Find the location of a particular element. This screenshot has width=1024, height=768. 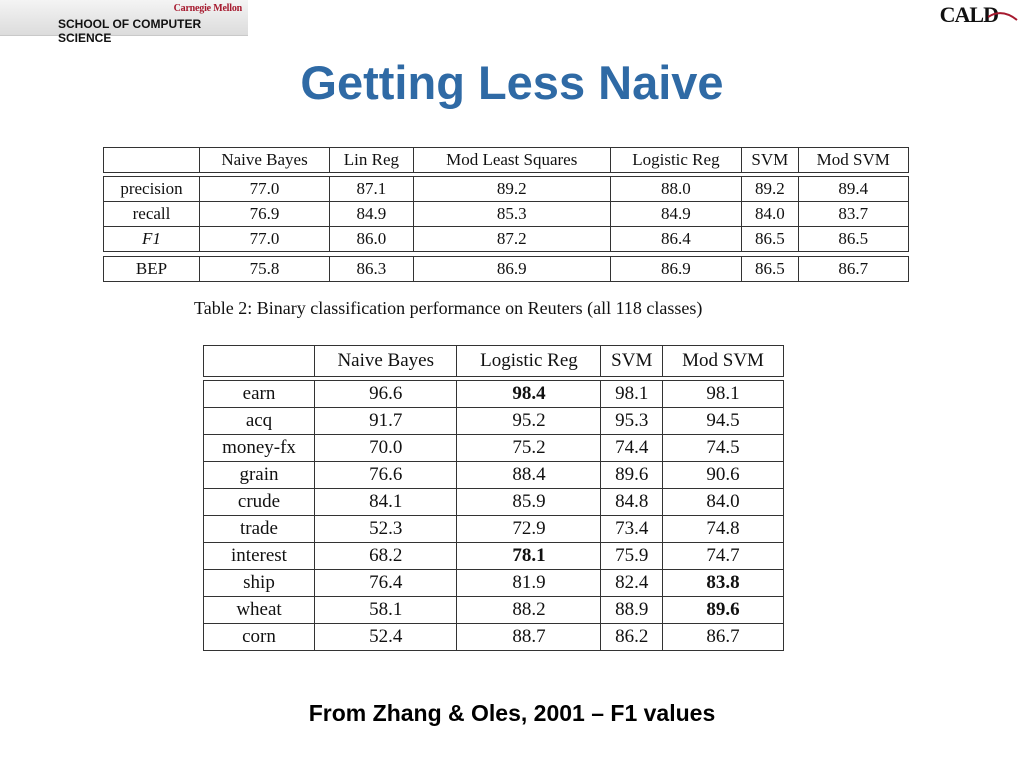

cell: 88.9 is located at coordinates (632, 610).